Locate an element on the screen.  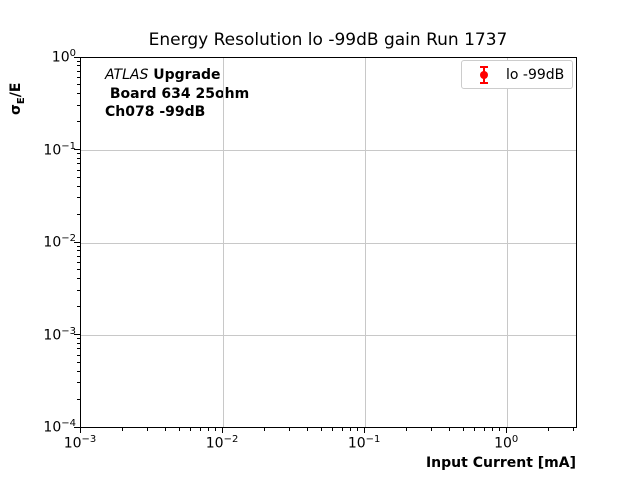
annotation-line-2: Board 634 25ohm is located at coordinates (177, 93).